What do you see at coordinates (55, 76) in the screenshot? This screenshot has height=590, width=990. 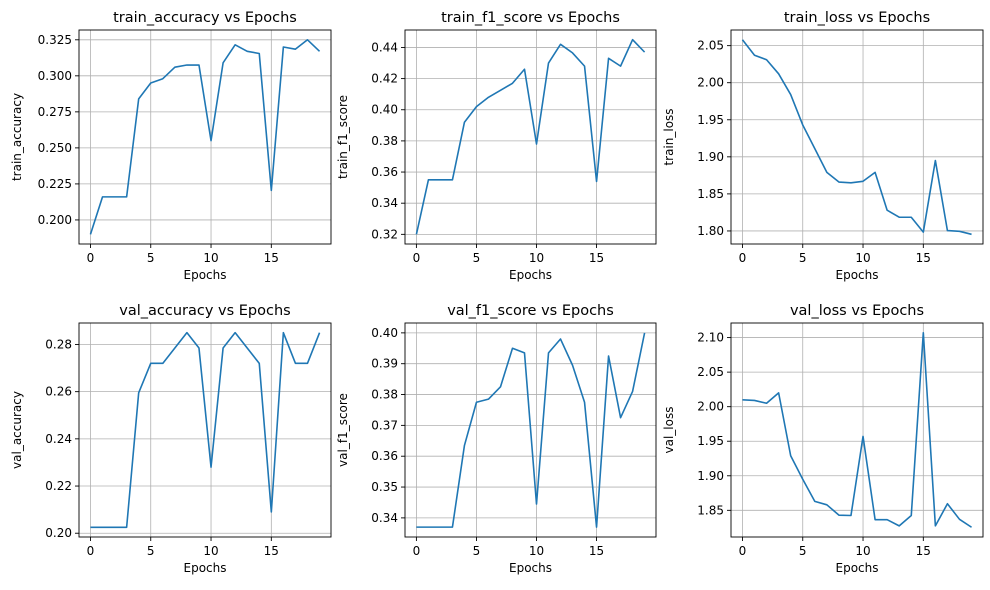 I see `y-tick-label: 0.300` at bounding box center [55, 76].